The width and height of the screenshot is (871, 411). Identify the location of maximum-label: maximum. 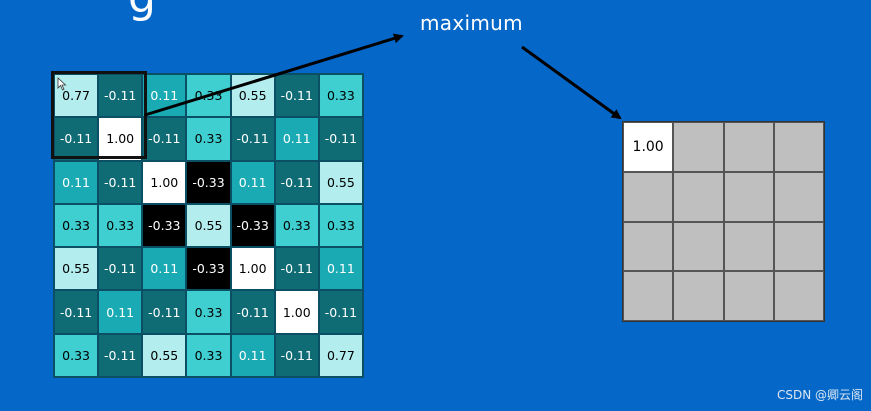
(471, 23).